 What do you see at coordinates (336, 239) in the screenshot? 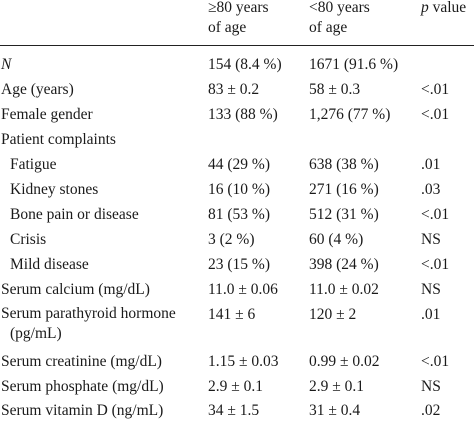
I see `cell-lt80: 60 (4 %)` at bounding box center [336, 239].